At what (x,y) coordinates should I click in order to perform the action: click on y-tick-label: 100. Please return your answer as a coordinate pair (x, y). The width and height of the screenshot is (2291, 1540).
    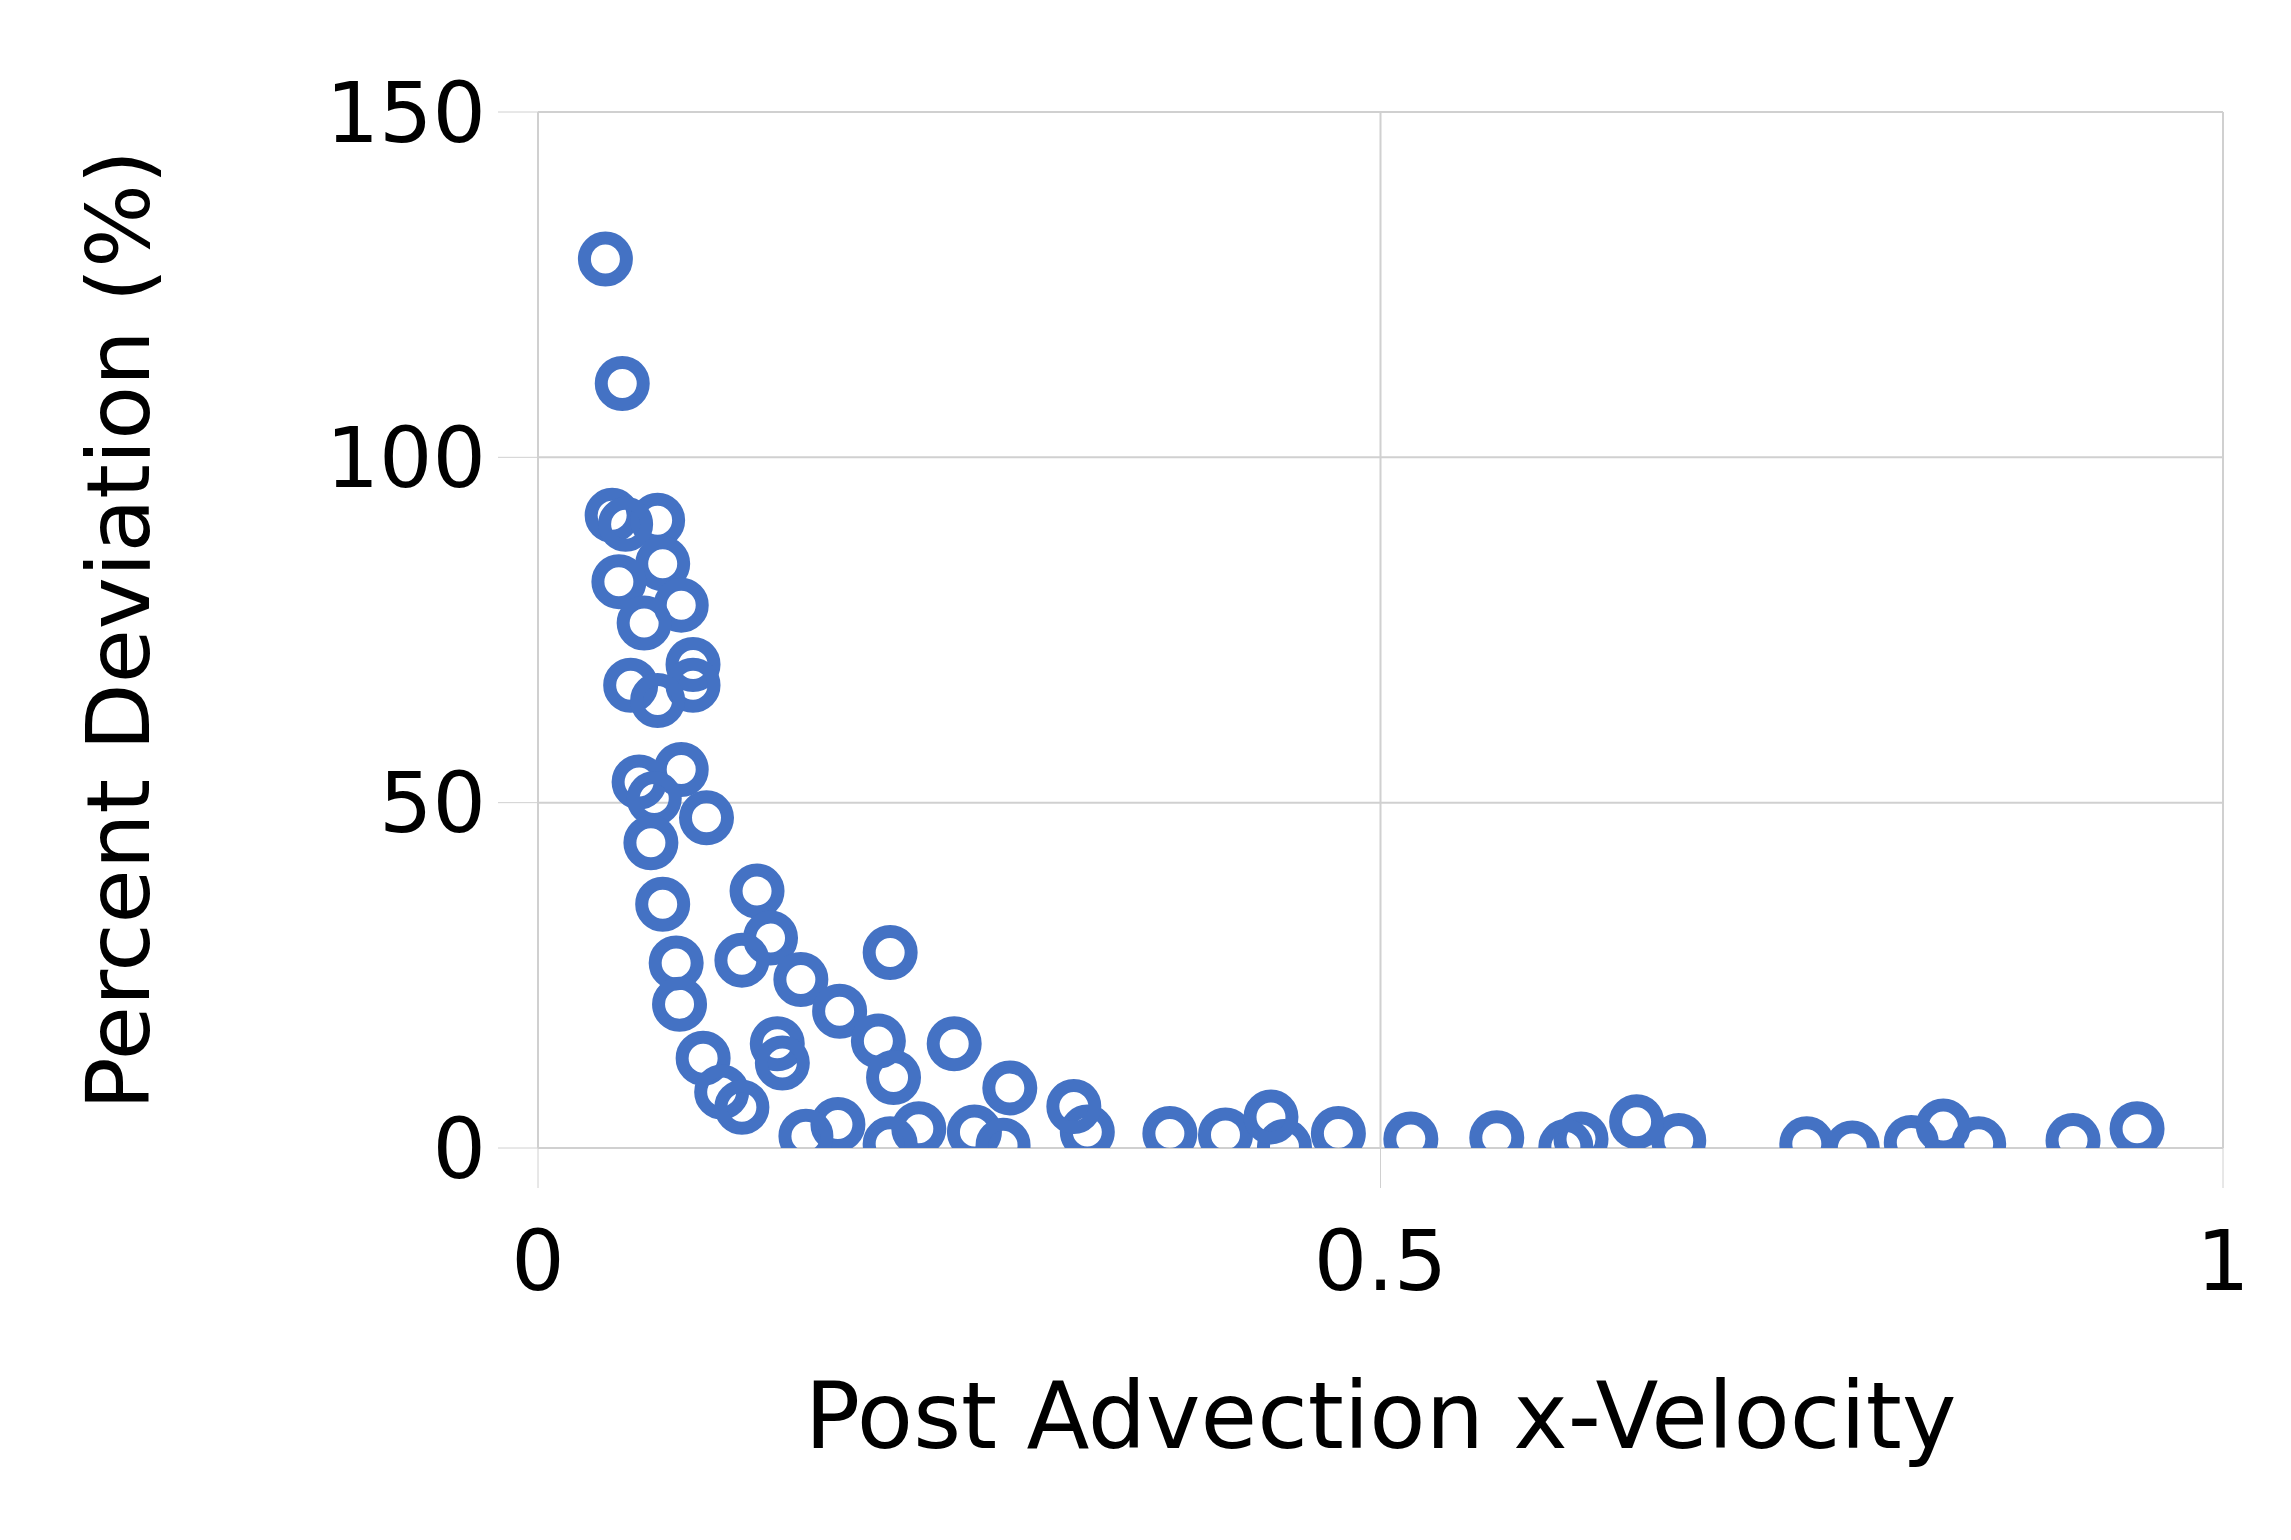
    Looking at the image, I should click on (405, 458).